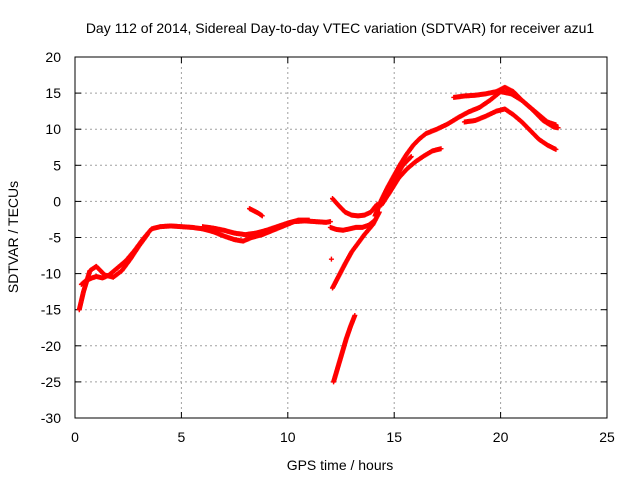  Describe the element at coordinates (53, 129) in the screenshot. I see `y-tick-label: 10` at that location.